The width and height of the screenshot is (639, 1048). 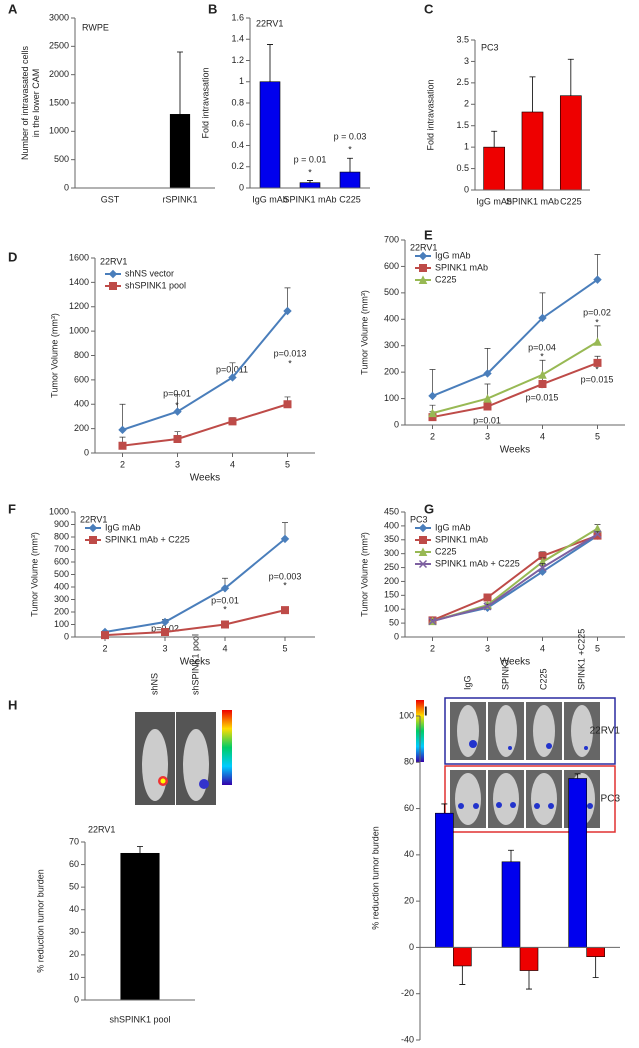 I want to click on annotation: p=0.003, so click(x=285, y=576).